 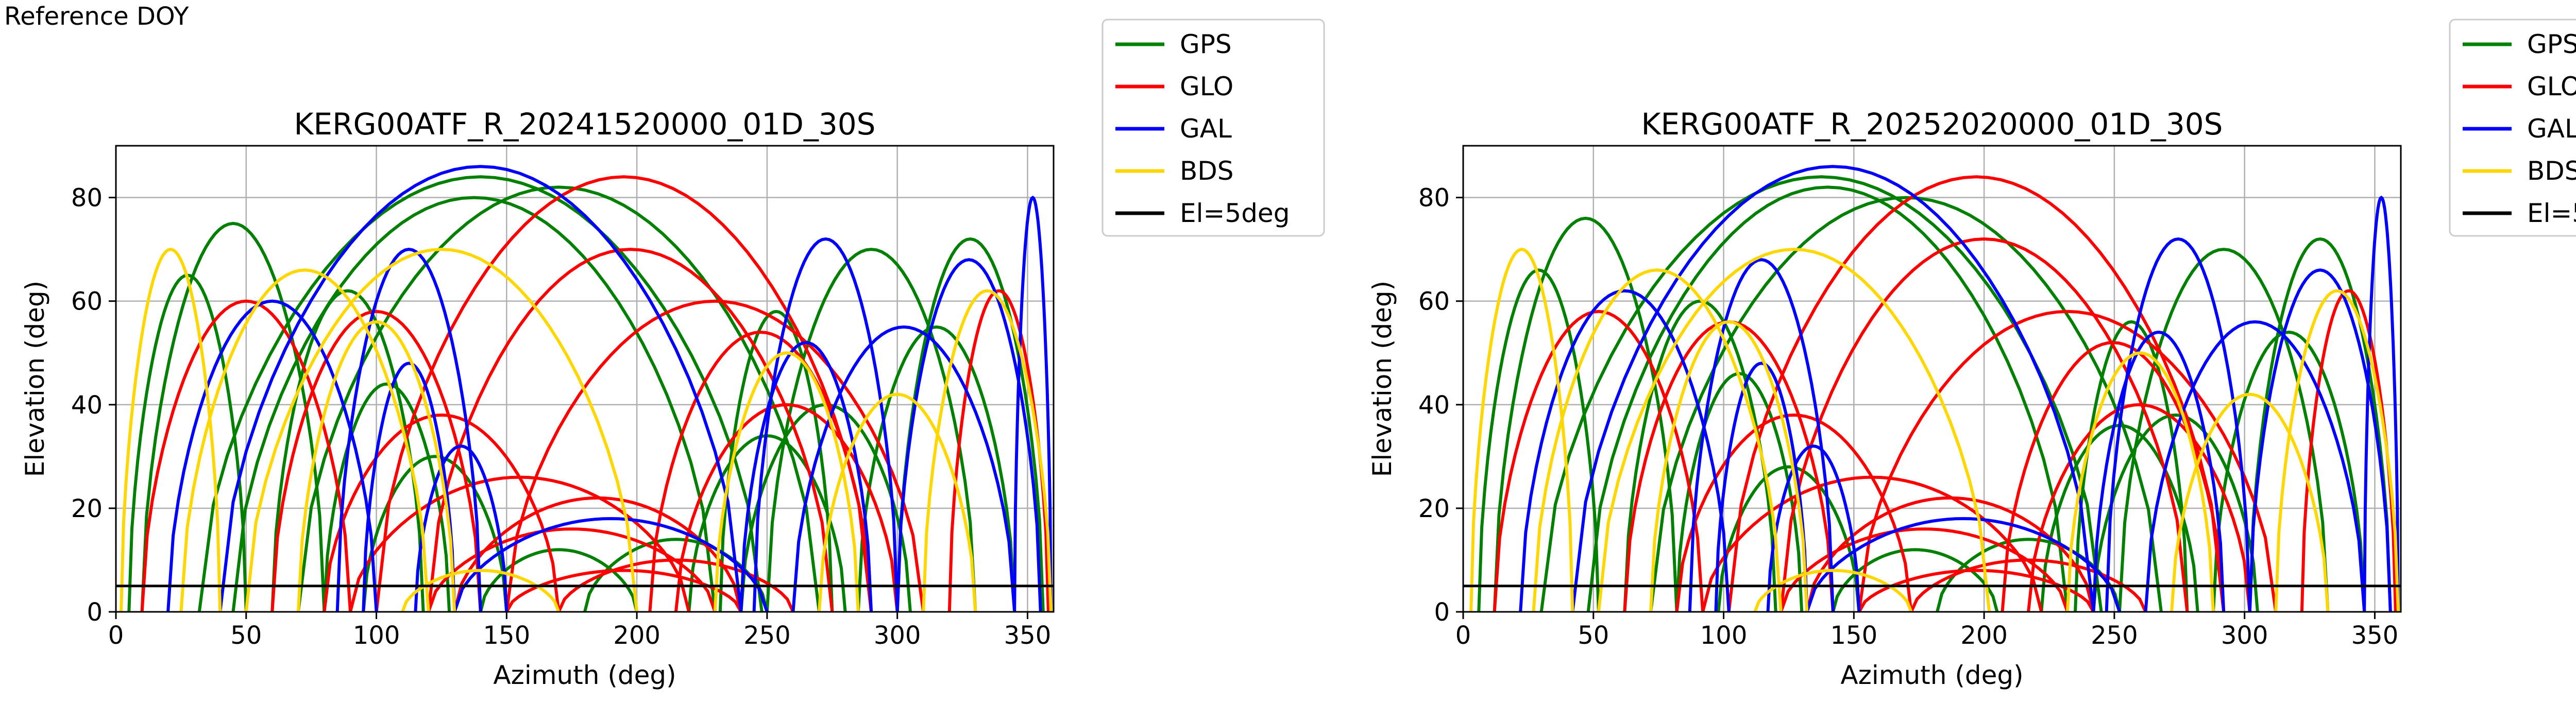 What do you see at coordinates (96, 16) in the screenshot?
I see `figure-title: Reference DOY` at bounding box center [96, 16].